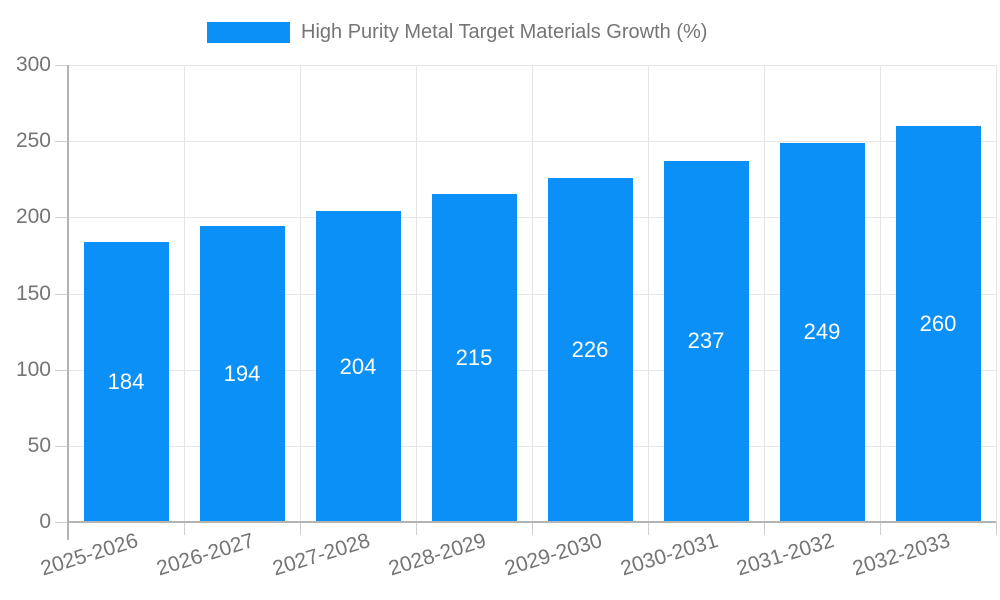 The image size is (1000, 600). I want to click on bar-value-label: 194, so click(242, 374).